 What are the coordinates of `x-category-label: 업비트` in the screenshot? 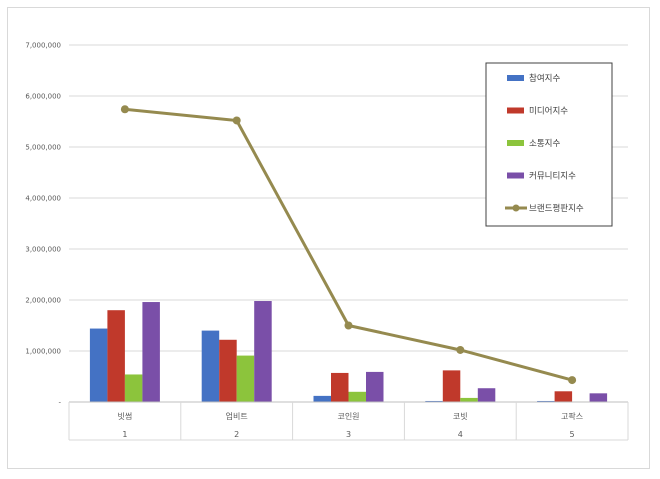 It's located at (237, 416).